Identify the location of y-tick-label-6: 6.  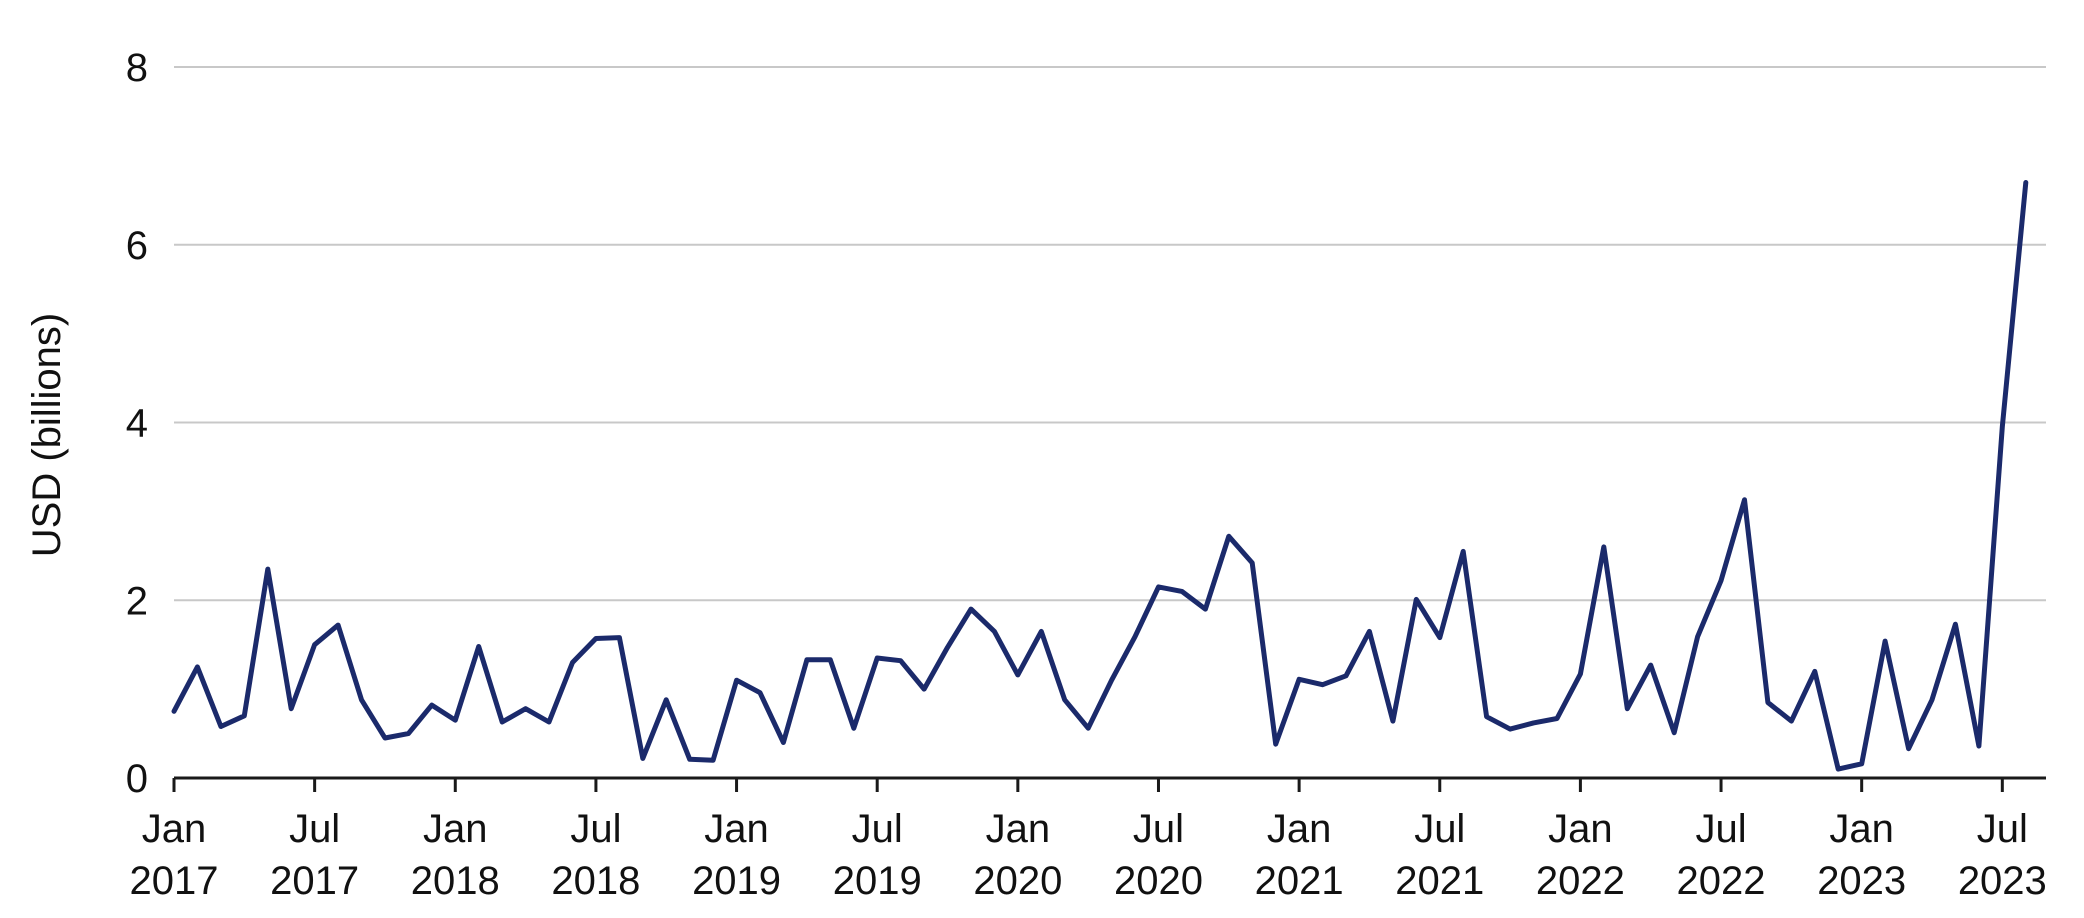
(137, 246).